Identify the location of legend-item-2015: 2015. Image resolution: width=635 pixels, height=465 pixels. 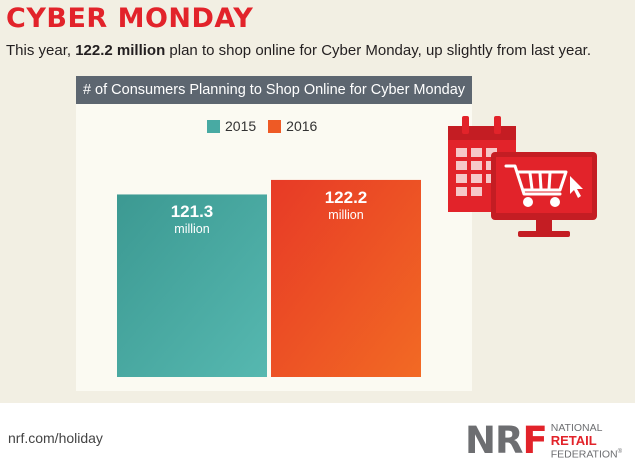
(231, 126).